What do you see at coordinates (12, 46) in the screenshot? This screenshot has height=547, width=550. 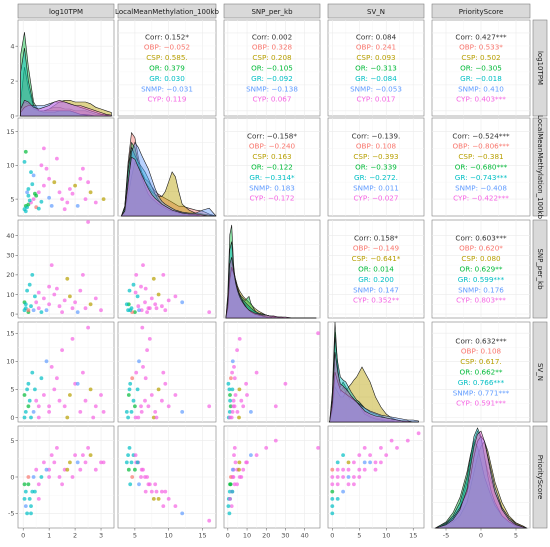 I see `y-tick-label: 4` at bounding box center [12, 46].